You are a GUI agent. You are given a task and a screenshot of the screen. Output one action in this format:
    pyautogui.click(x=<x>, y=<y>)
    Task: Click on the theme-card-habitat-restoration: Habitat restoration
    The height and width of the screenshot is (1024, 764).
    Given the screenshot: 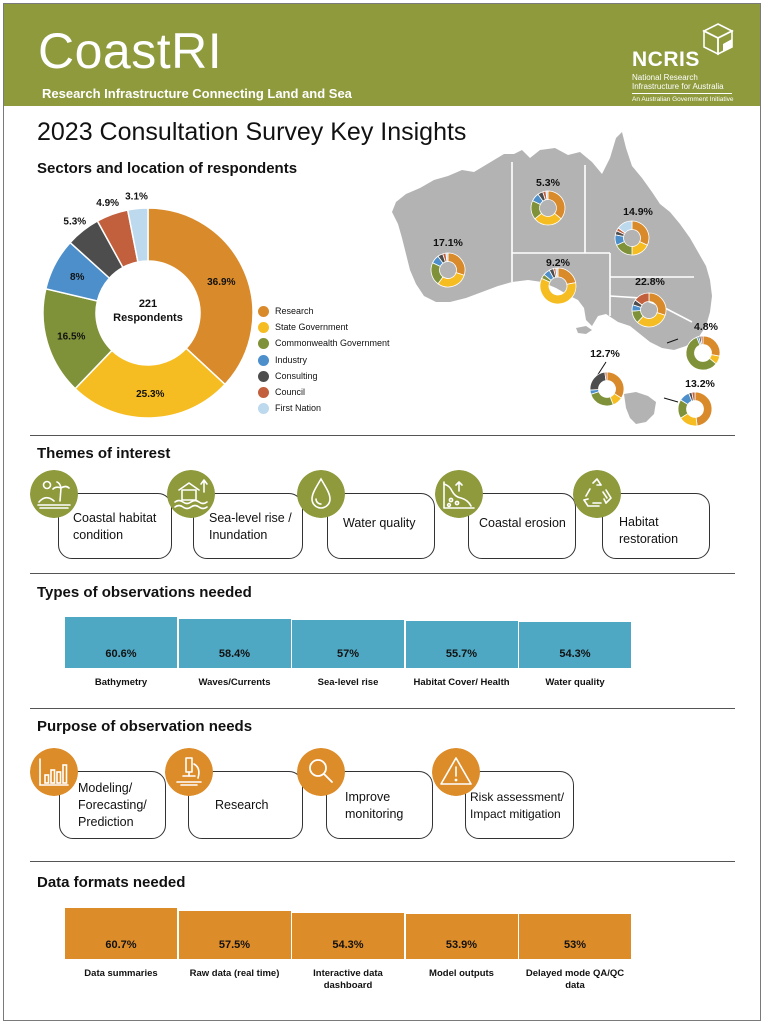 What is the action you would take?
    pyautogui.click(x=656, y=526)
    